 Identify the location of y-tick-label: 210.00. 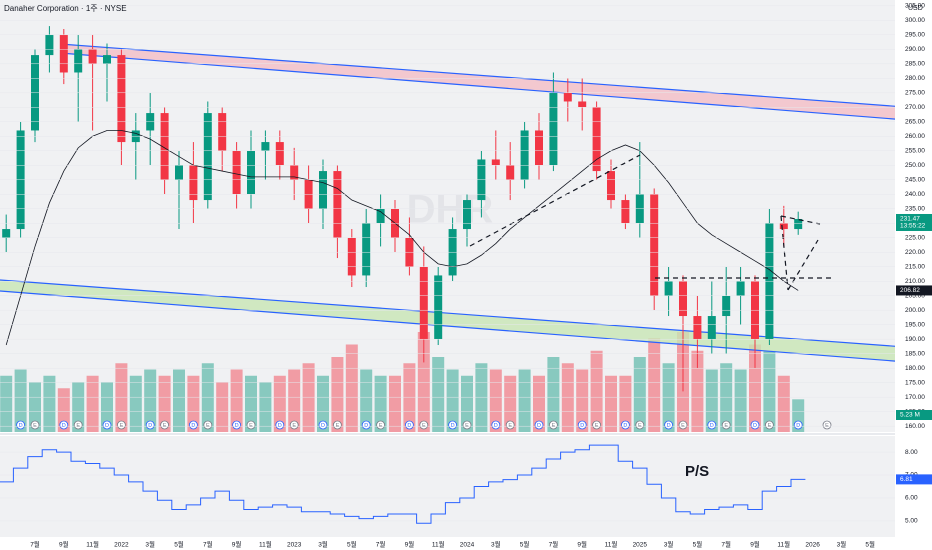
(915, 281).